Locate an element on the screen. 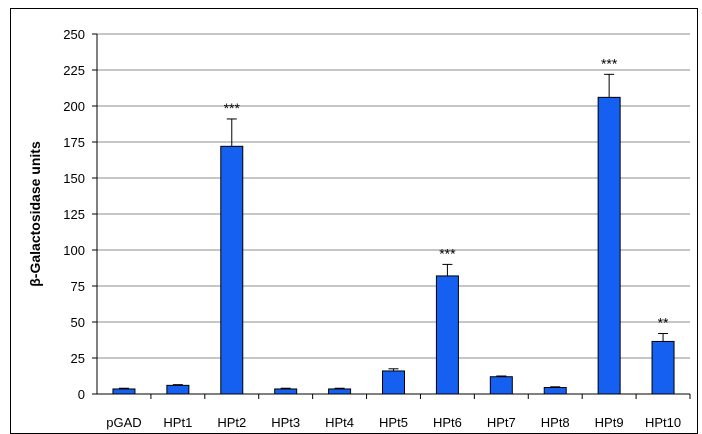 The height and width of the screenshot is (434, 702). y-axis-label: β-Galactosidase units is located at coordinates (35, 214).